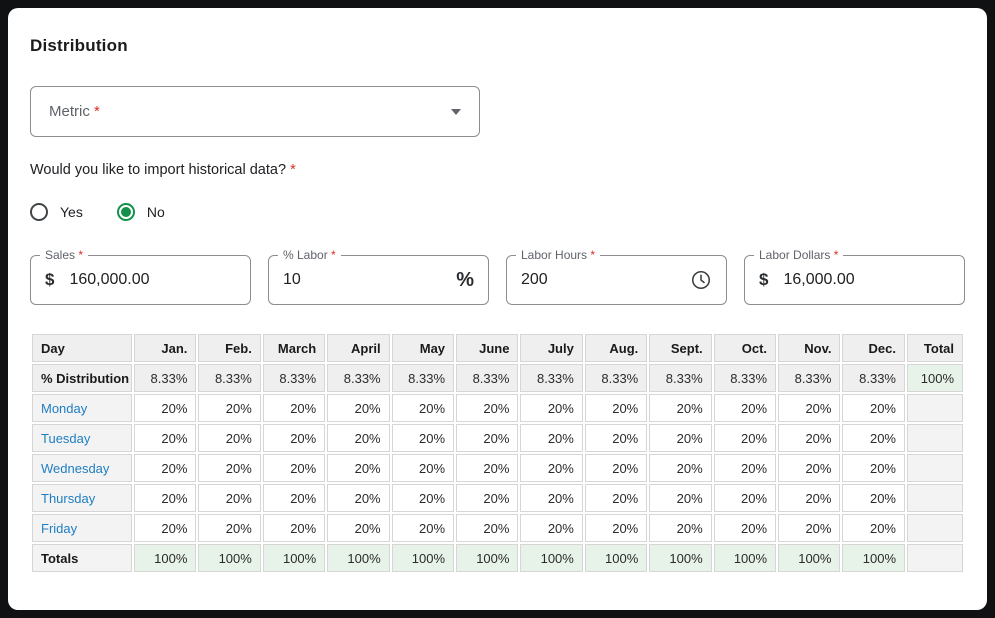 Image resolution: width=995 pixels, height=618 pixels. What do you see at coordinates (294, 348) in the screenshot?
I see `column-header-march: March` at bounding box center [294, 348].